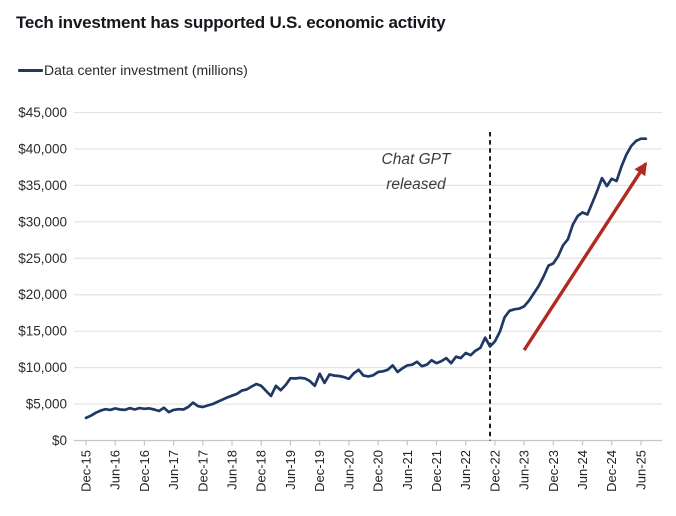  I want to click on svg-text: $0, so click(59, 440).